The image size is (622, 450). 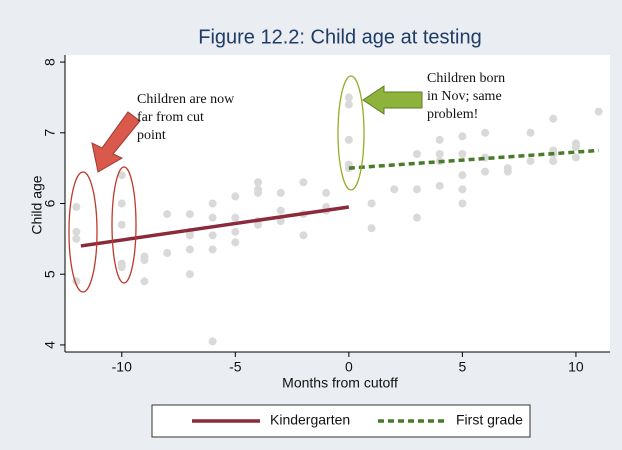 What do you see at coordinates (50, 345) in the screenshot?
I see `y-tick-label: 4` at bounding box center [50, 345].